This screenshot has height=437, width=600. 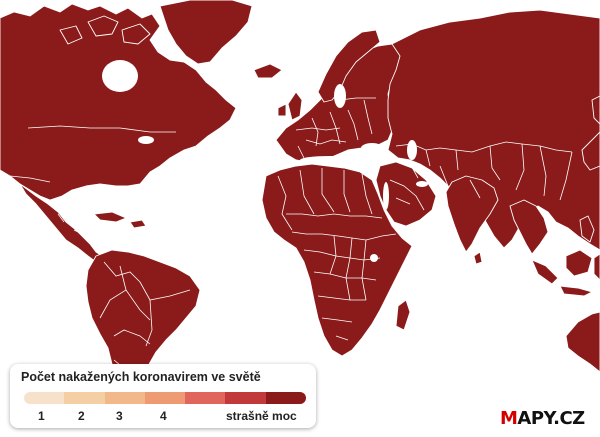 I want to click on greenland, so click(x=206, y=32).